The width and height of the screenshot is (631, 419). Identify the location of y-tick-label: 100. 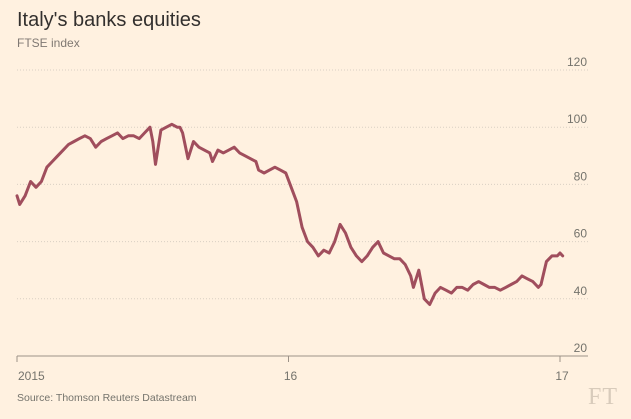
(577, 119).